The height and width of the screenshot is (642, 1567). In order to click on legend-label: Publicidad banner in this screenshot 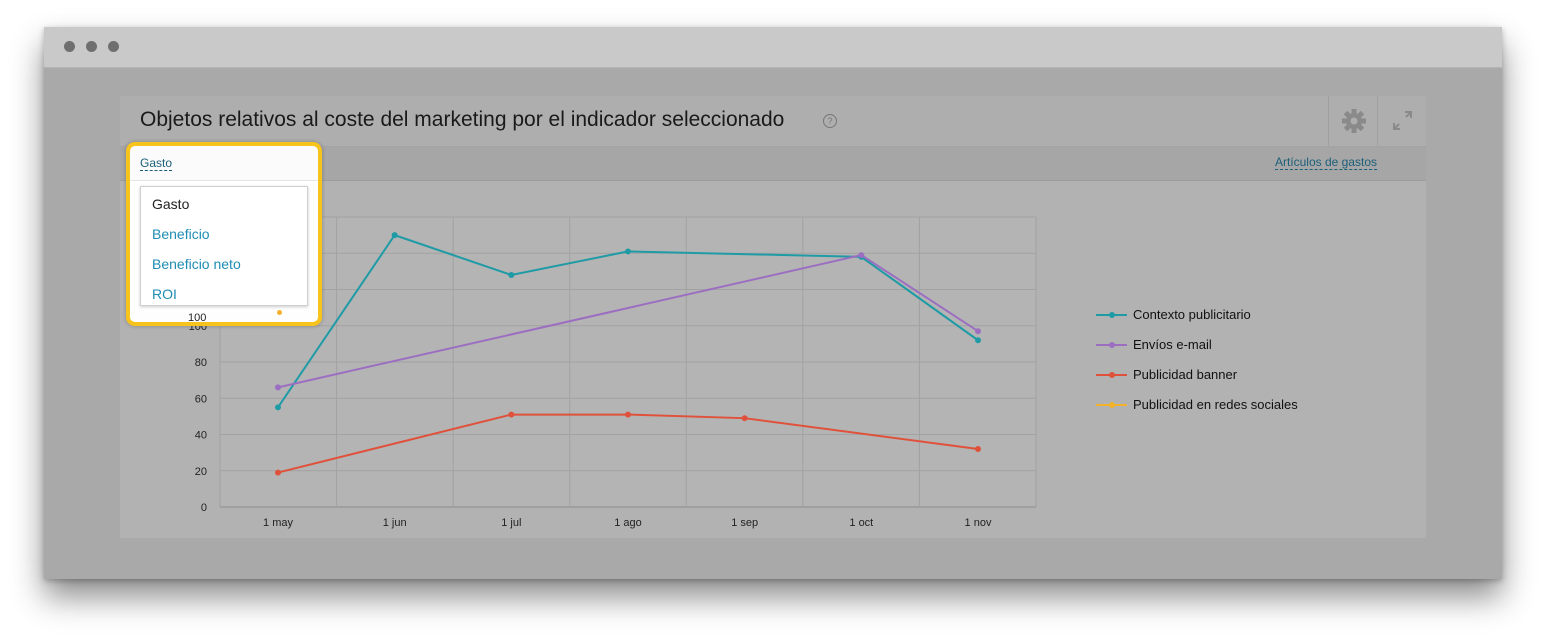, I will do `click(1185, 374)`.